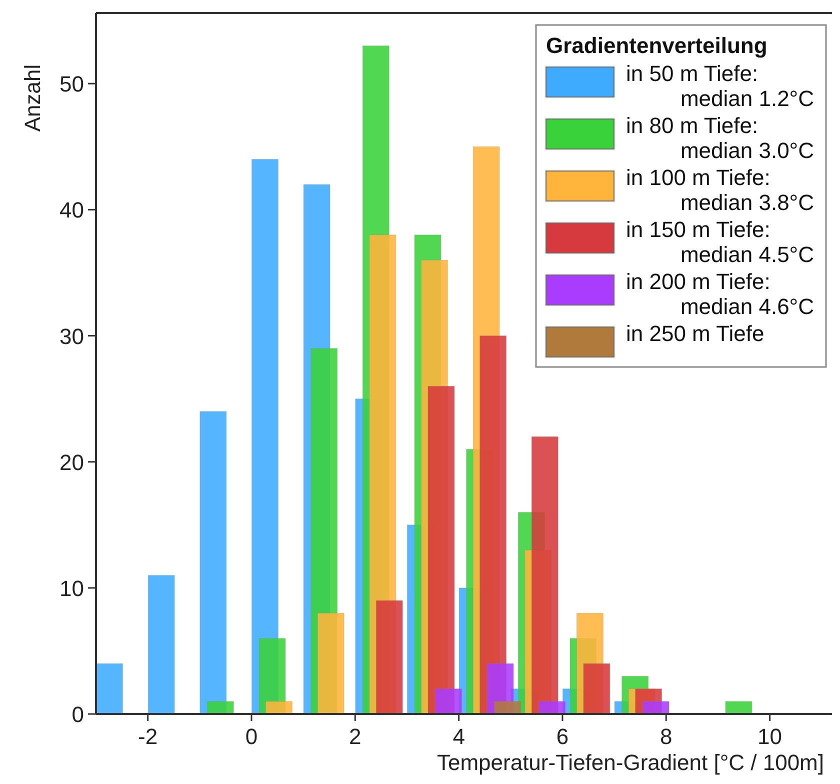  Describe the element at coordinates (695, 333) in the screenshot. I see `legend-label: in 250 m Tiefe` at that location.